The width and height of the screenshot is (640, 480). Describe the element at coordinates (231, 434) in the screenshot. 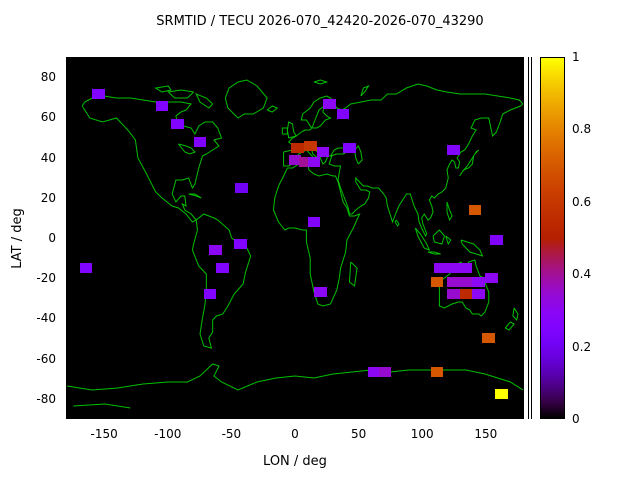

I see `x-tick-label: -50` at that location.